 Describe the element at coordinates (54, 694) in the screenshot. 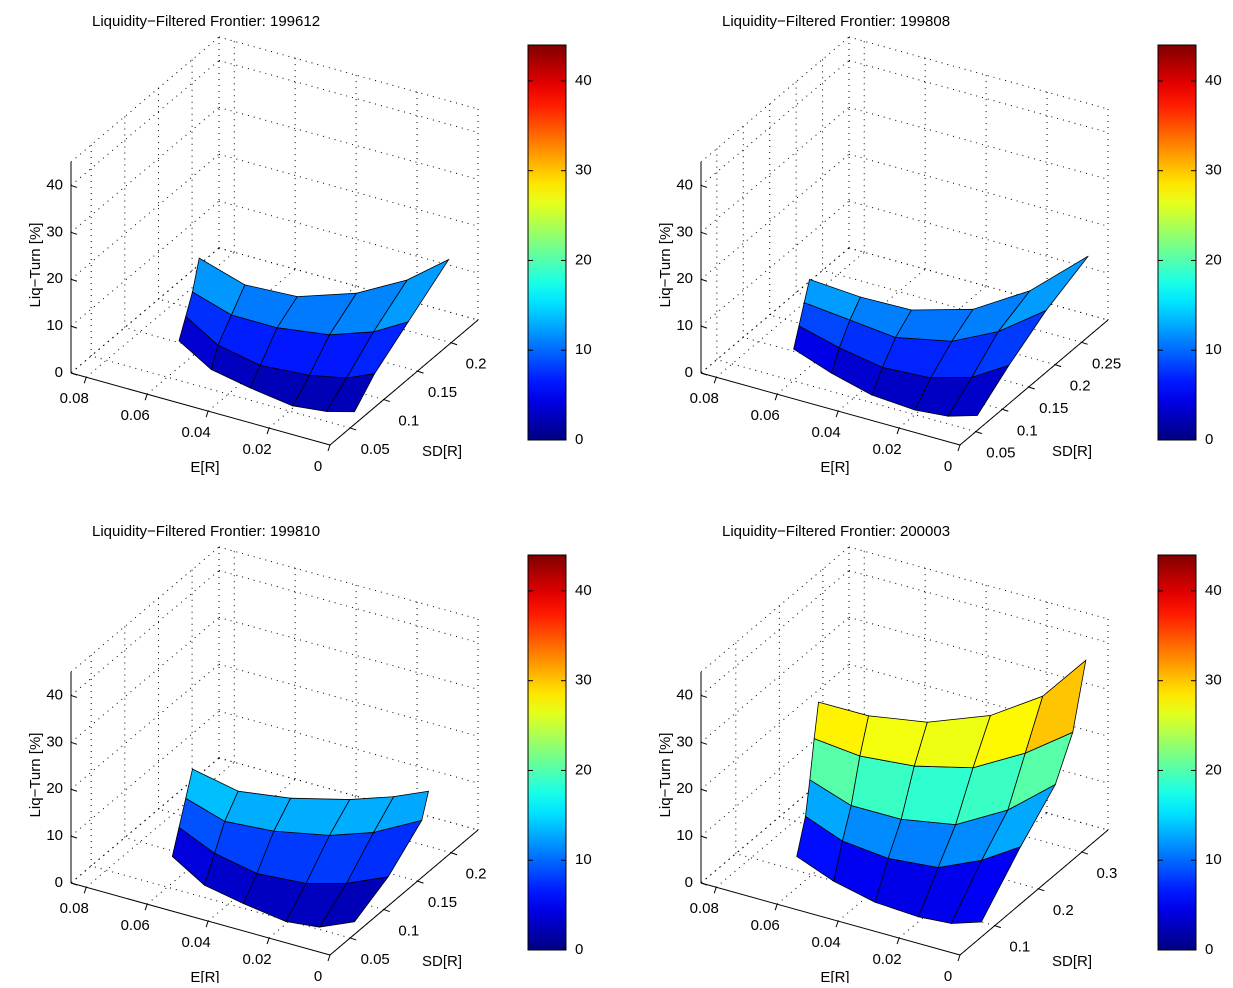

I see `z-tick-label: 40` at that location.